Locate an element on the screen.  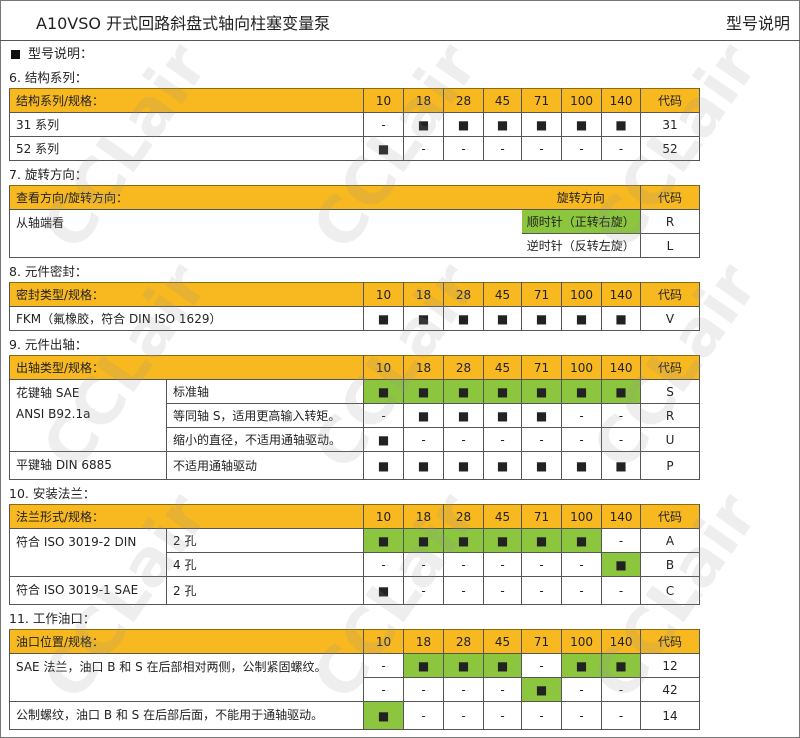
main-heading-text: 型号说明： is located at coordinates (61, 54).